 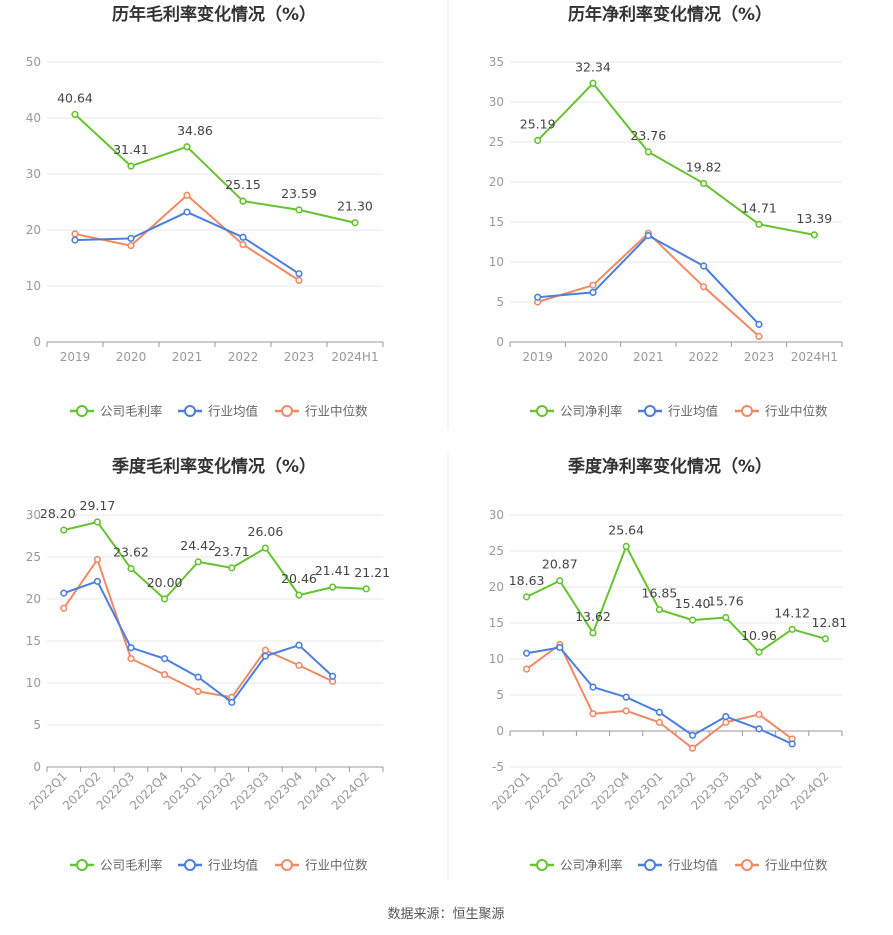 What do you see at coordinates (591, 865) in the screenshot?
I see `legend-label: 公司净利率` at bounding box center [591, 865].